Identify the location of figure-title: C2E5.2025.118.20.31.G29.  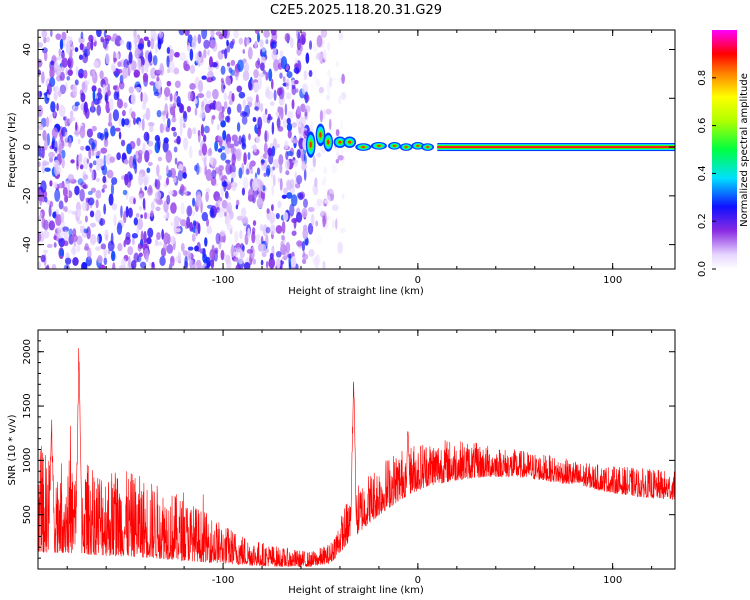
(356, 10).